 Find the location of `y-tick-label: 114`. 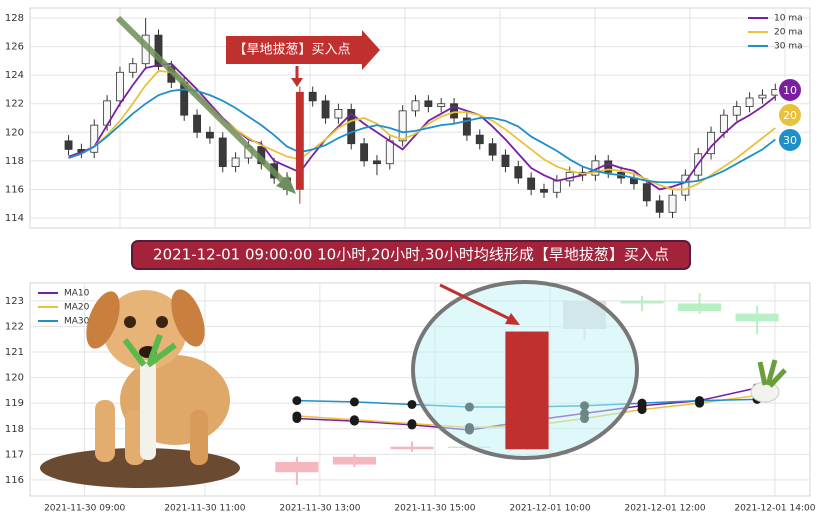

y-tick-label: 114 is located at coordinates (14, 218).